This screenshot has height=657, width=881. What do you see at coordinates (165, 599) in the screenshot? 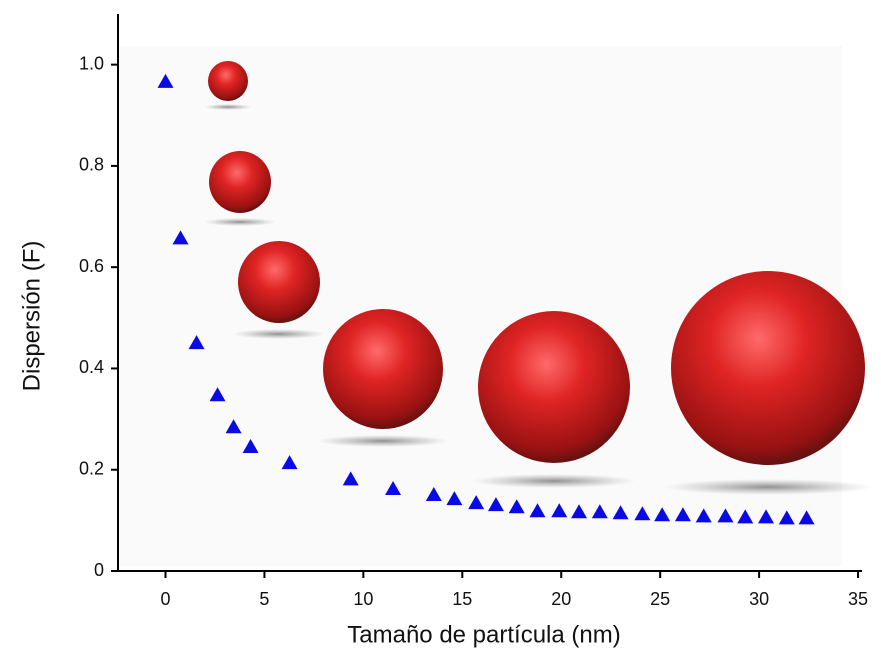
I see `x-tick-label: 0` at bounding box center [165, 599].